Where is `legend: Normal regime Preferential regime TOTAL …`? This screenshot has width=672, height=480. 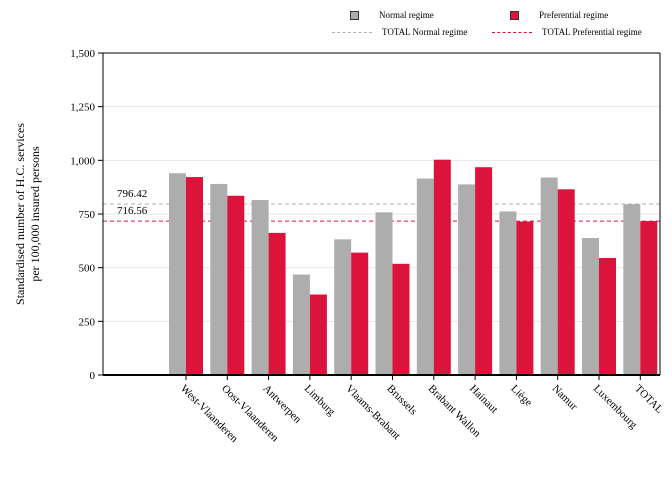 legend: Normal regime Preferential regime TOTAL … is located at coordinates (495, 25).